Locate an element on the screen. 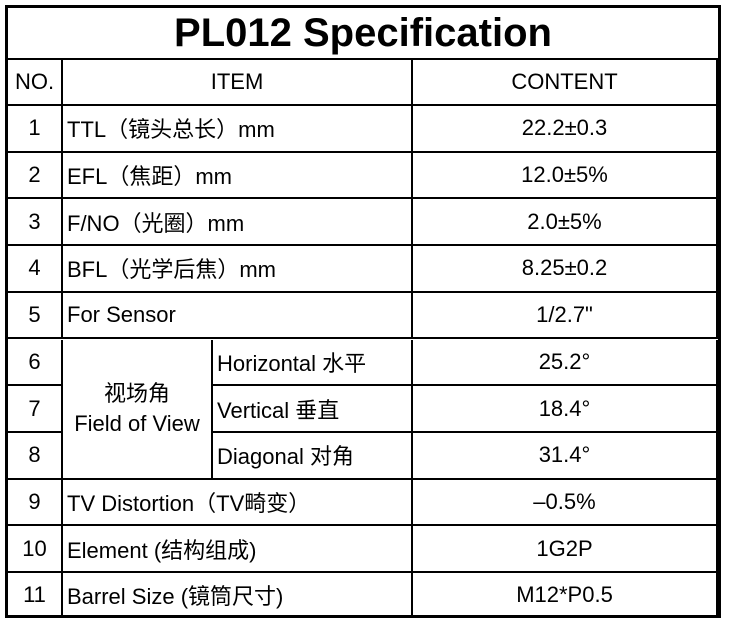 Image resolution: width=732 pixels, height=624 pixels. header-no: NO. is located at coordinates (35, 83).